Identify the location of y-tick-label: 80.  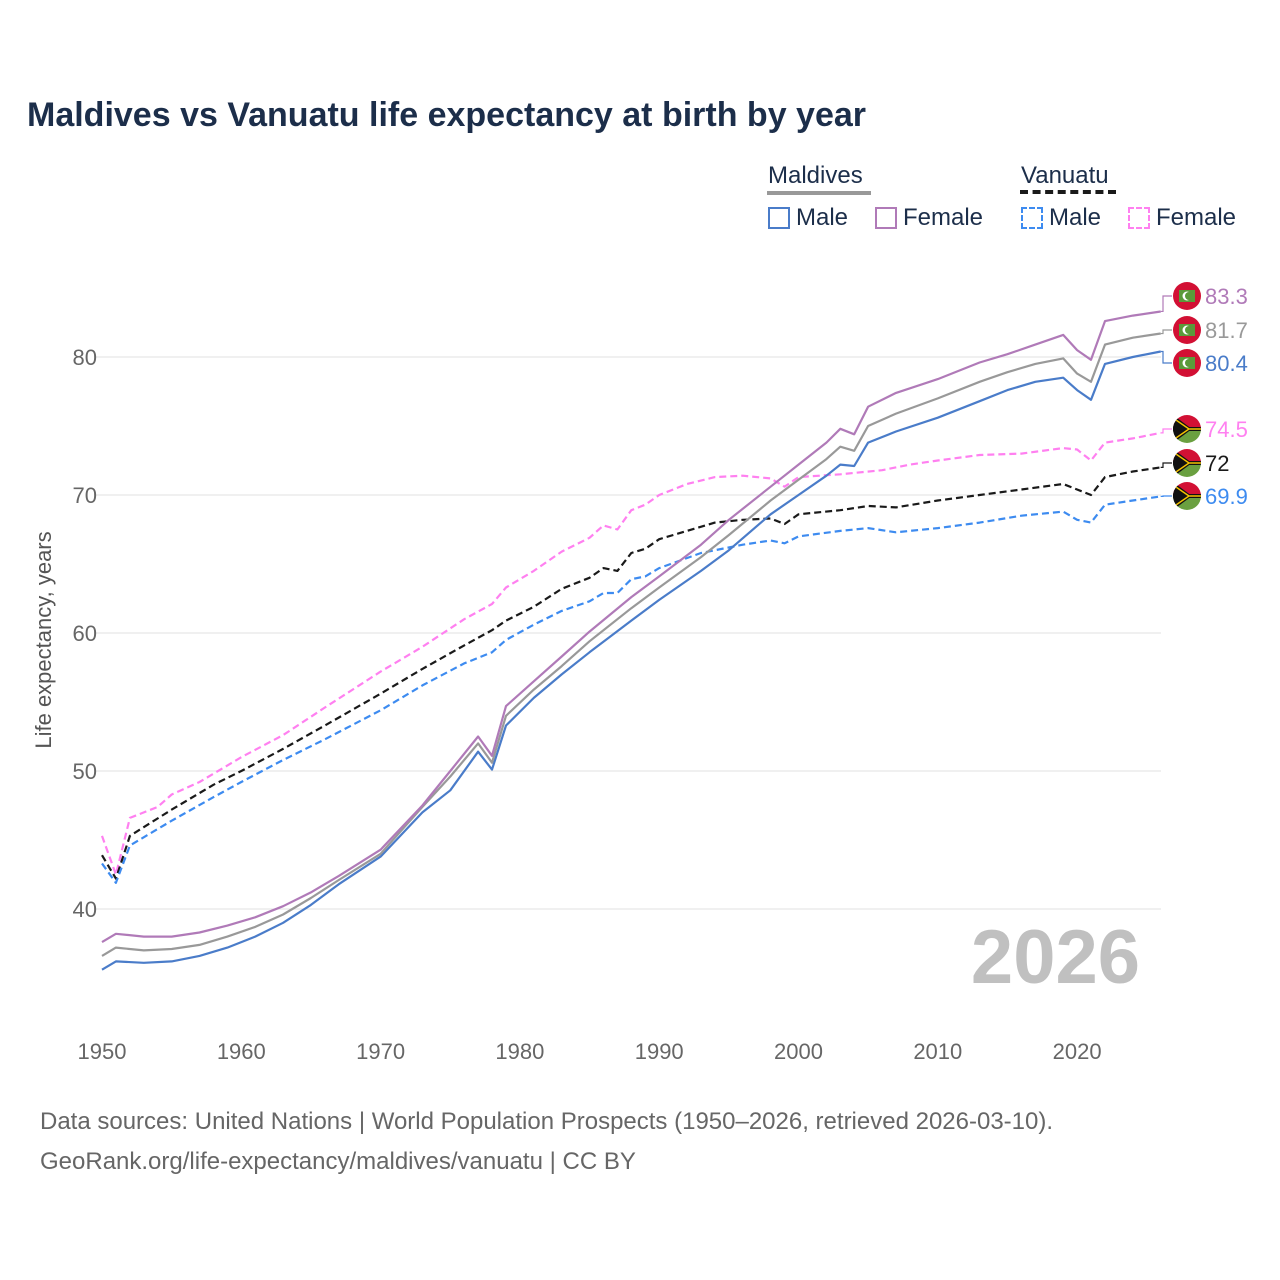
(85, 357).